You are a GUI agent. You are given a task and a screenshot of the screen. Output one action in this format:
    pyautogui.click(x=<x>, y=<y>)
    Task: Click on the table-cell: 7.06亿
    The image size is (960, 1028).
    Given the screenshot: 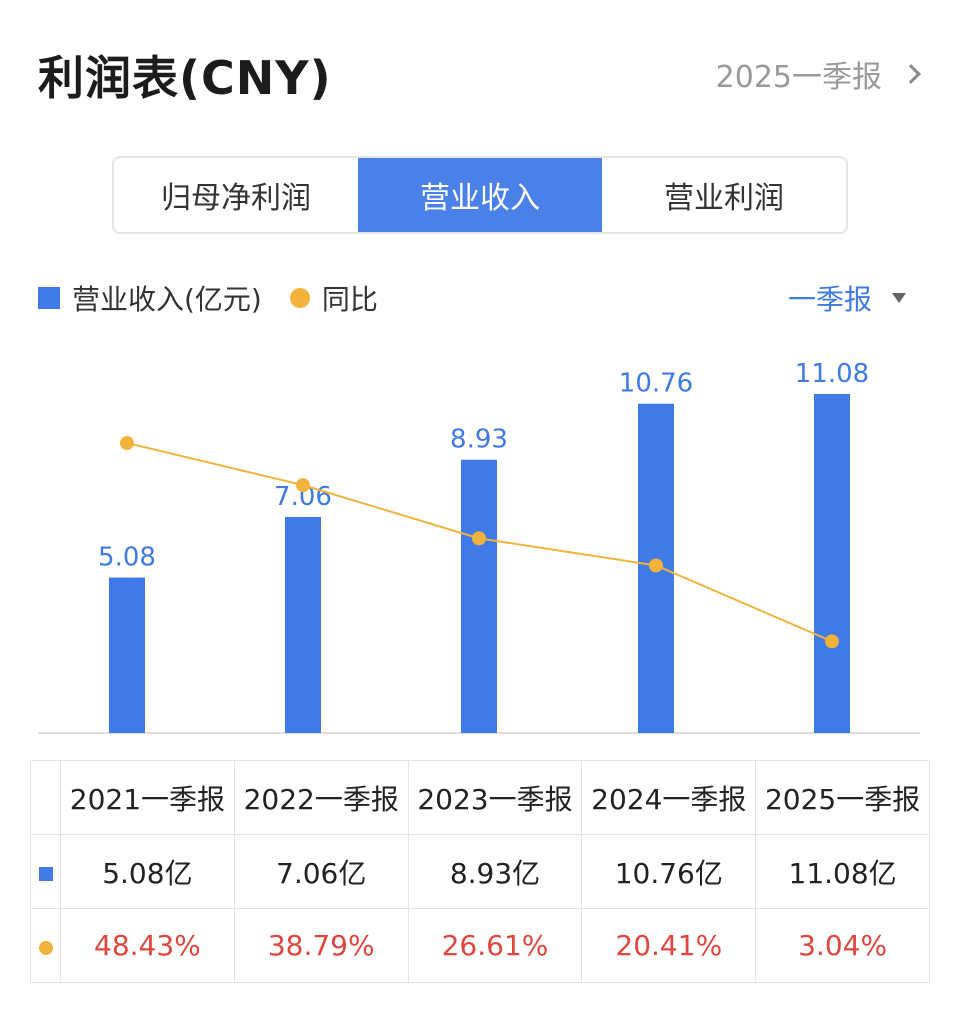 What is the action you would take?
    pyautogui.click(x=321, y=871)
    